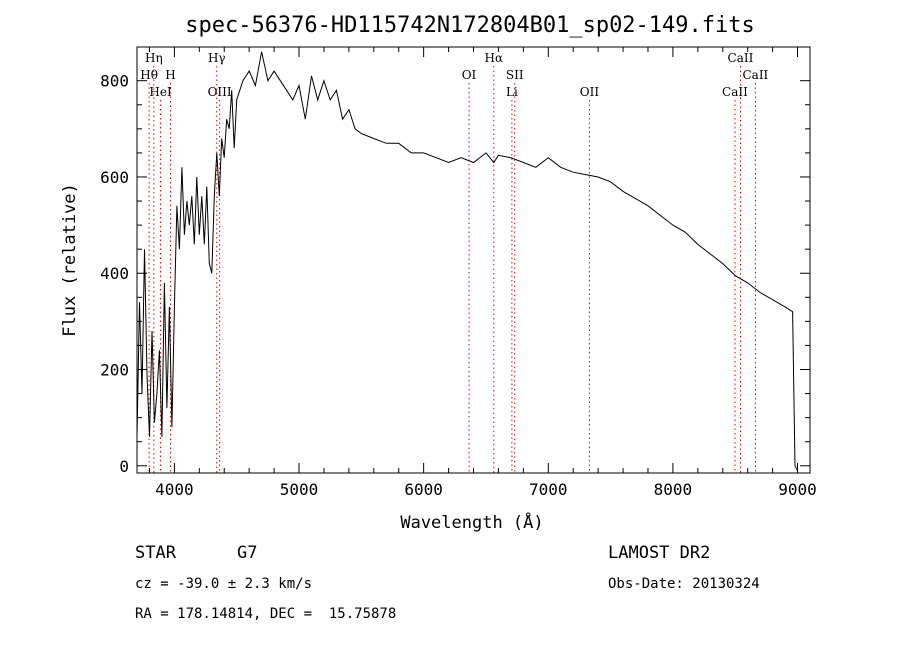 The width and height of the screenshot is (900, 650). I want to click on y-axis-label: Flux (relative), so click(70, 260).